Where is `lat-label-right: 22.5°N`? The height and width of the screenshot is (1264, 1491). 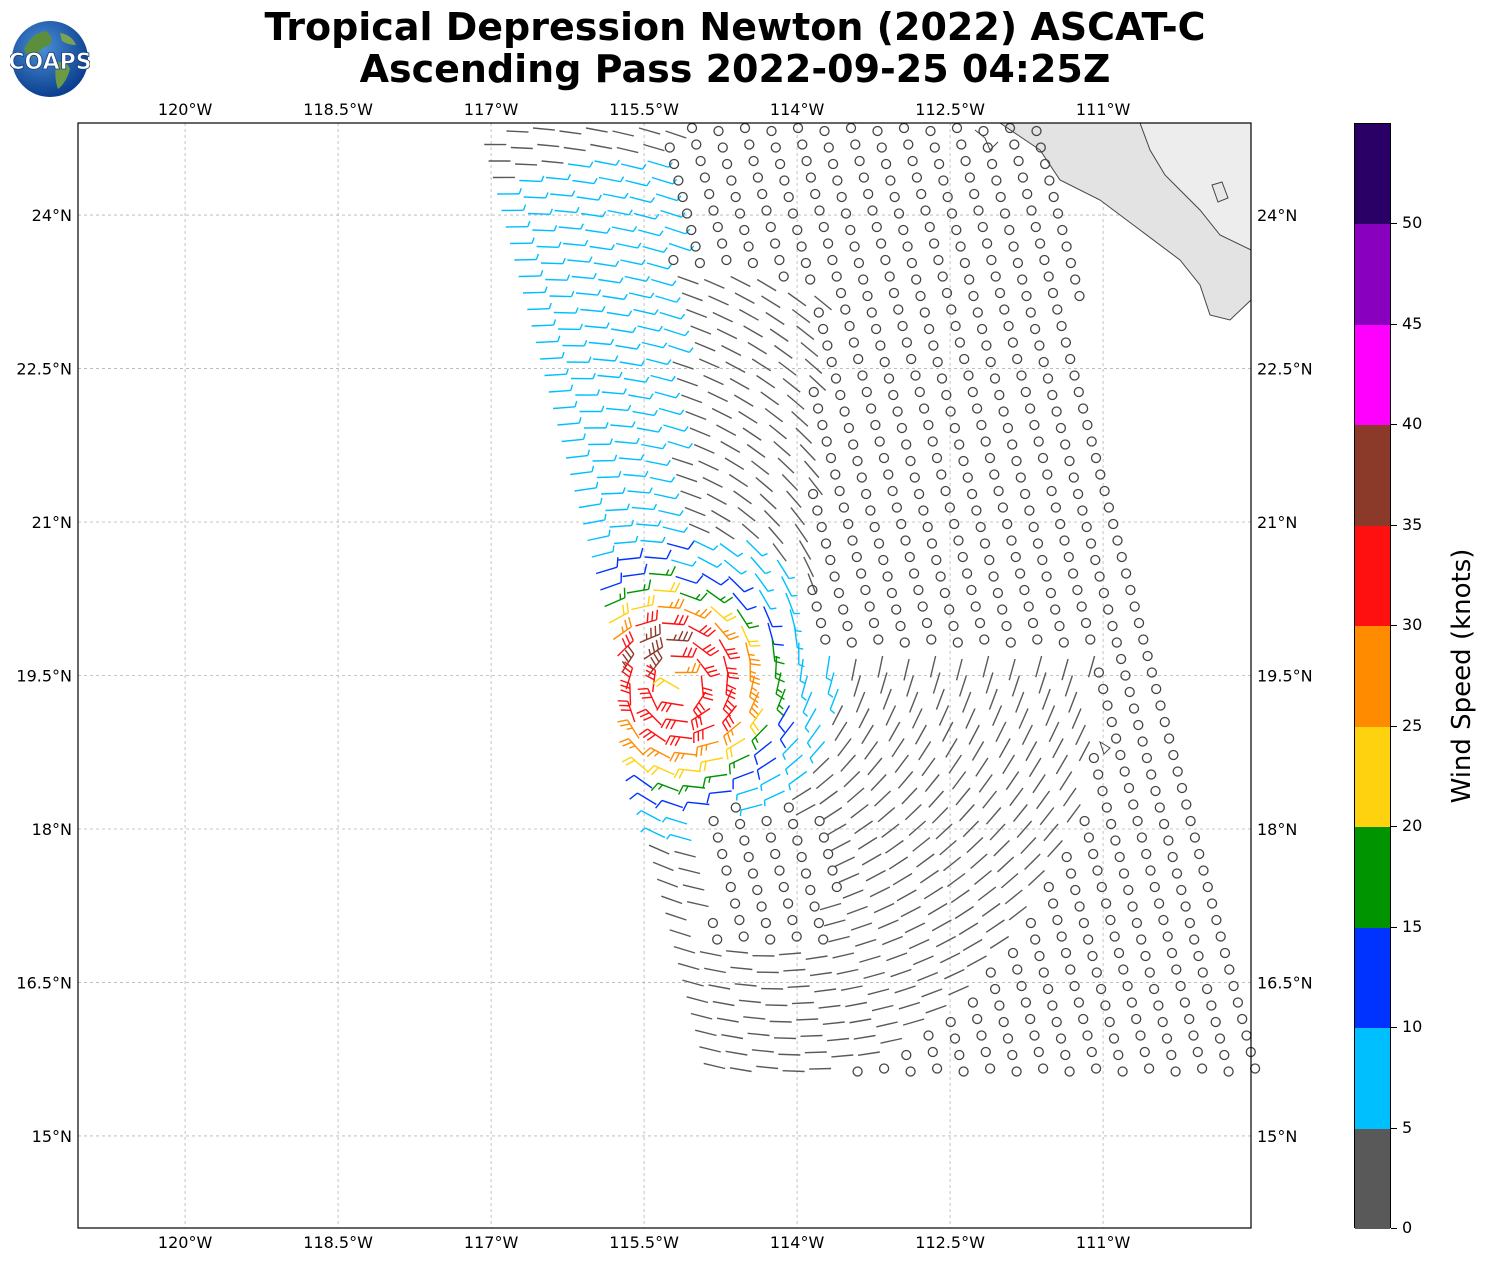 lat-label-right: 22.5°N is located at coordinates (1285, 369).